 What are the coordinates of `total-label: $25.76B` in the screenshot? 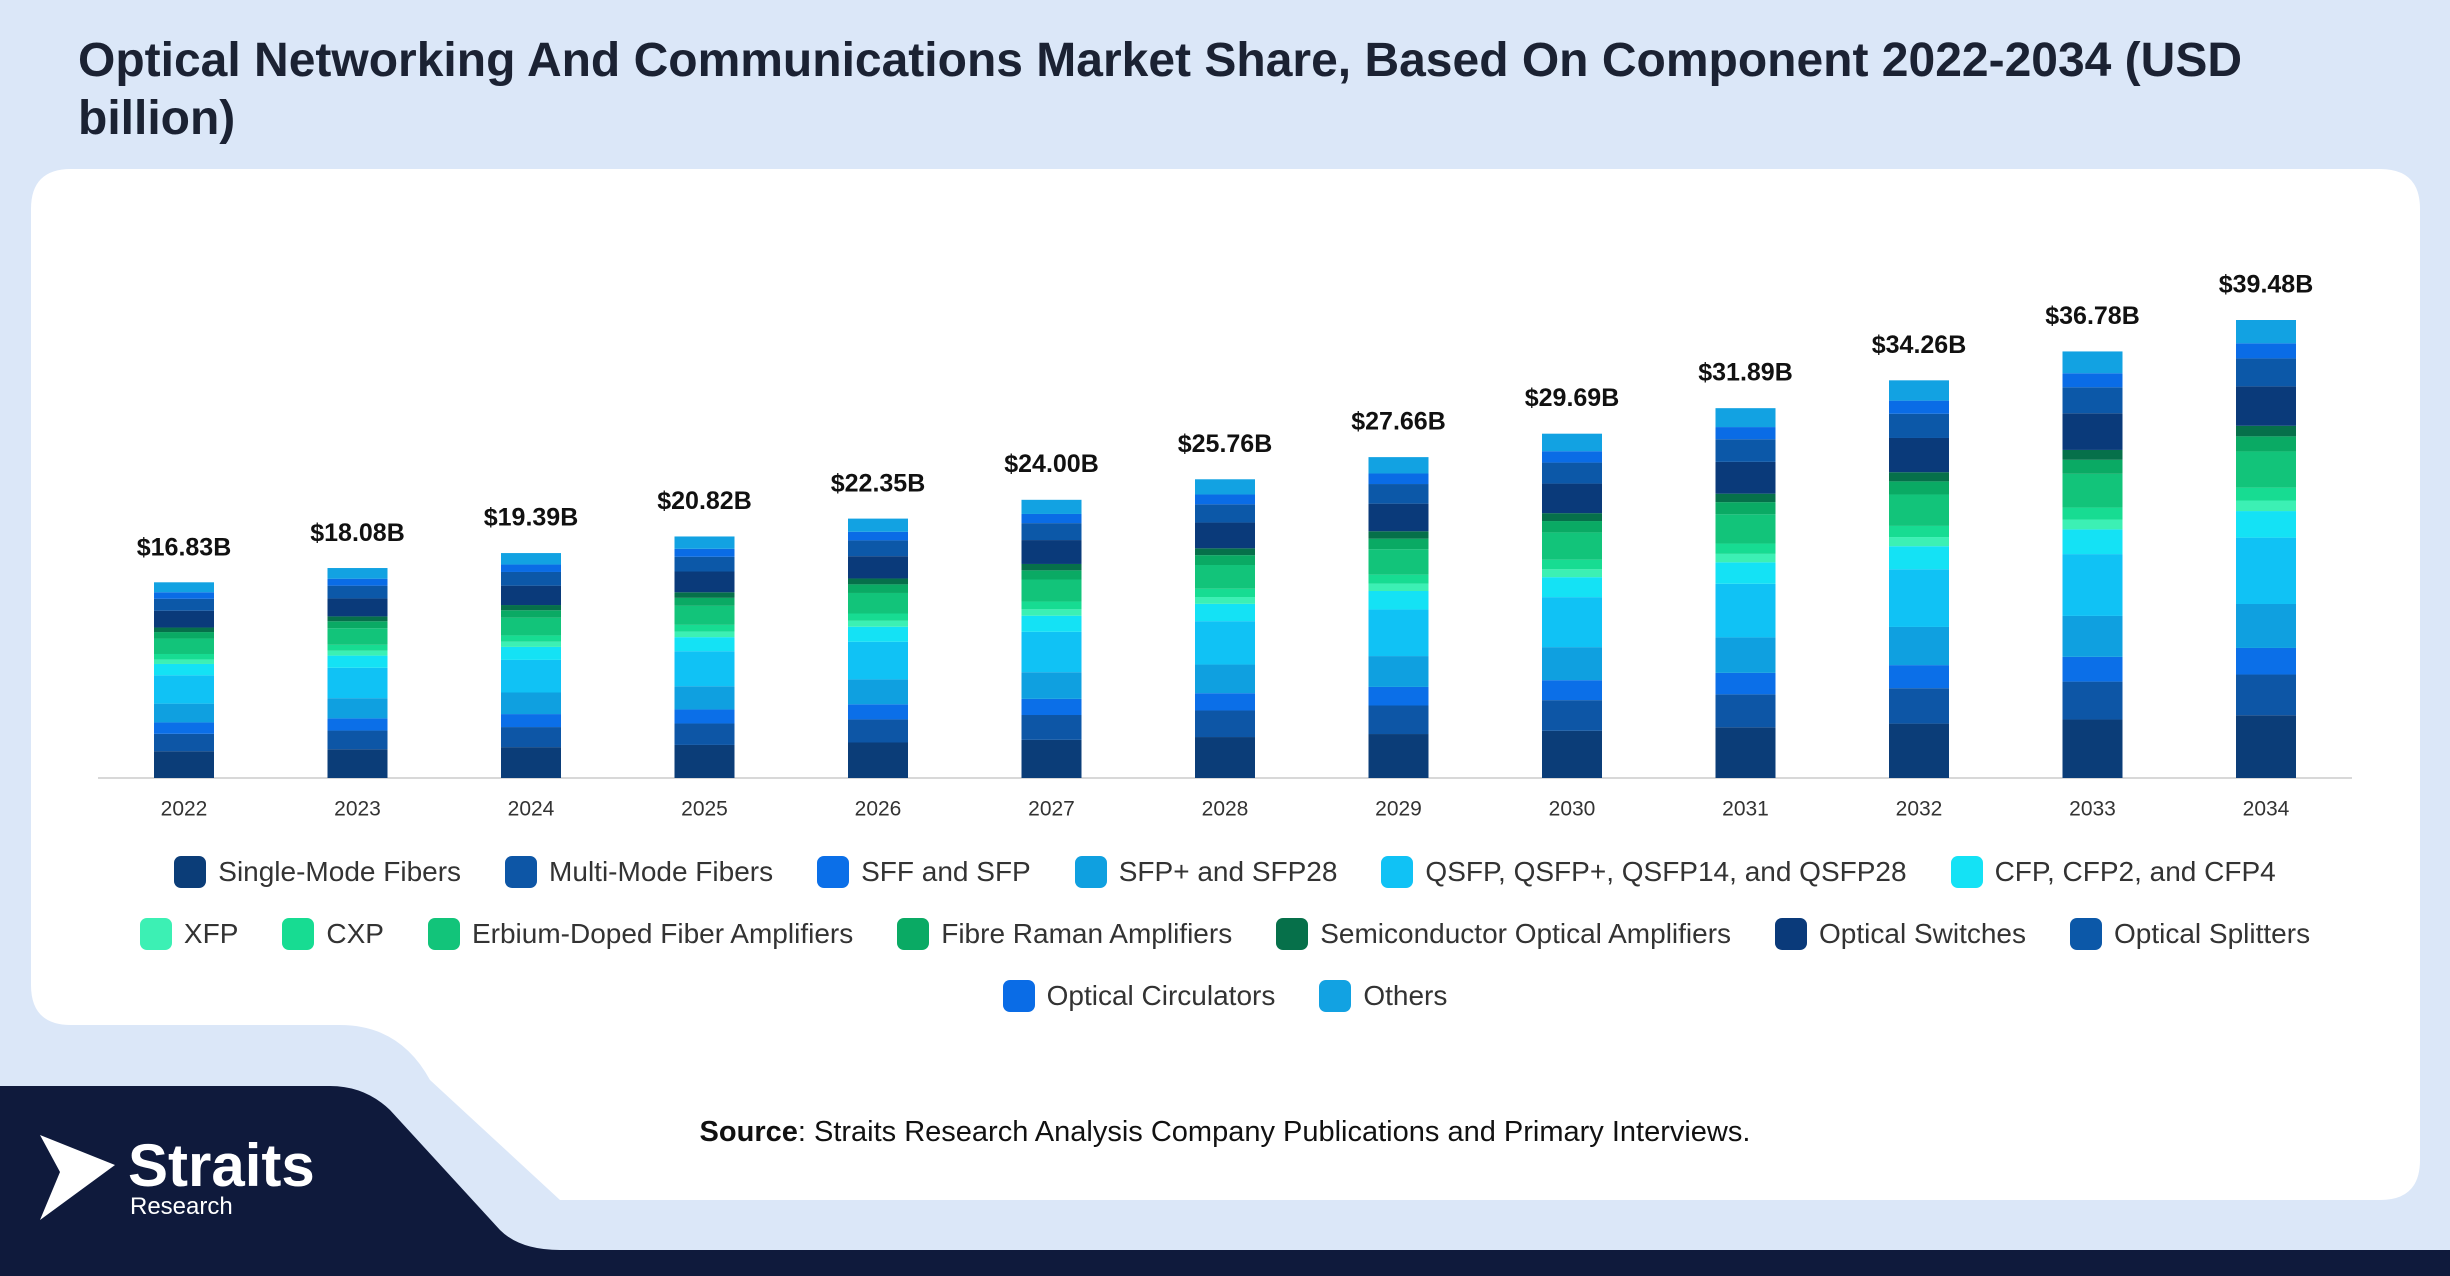 It's located at (1225, 444).